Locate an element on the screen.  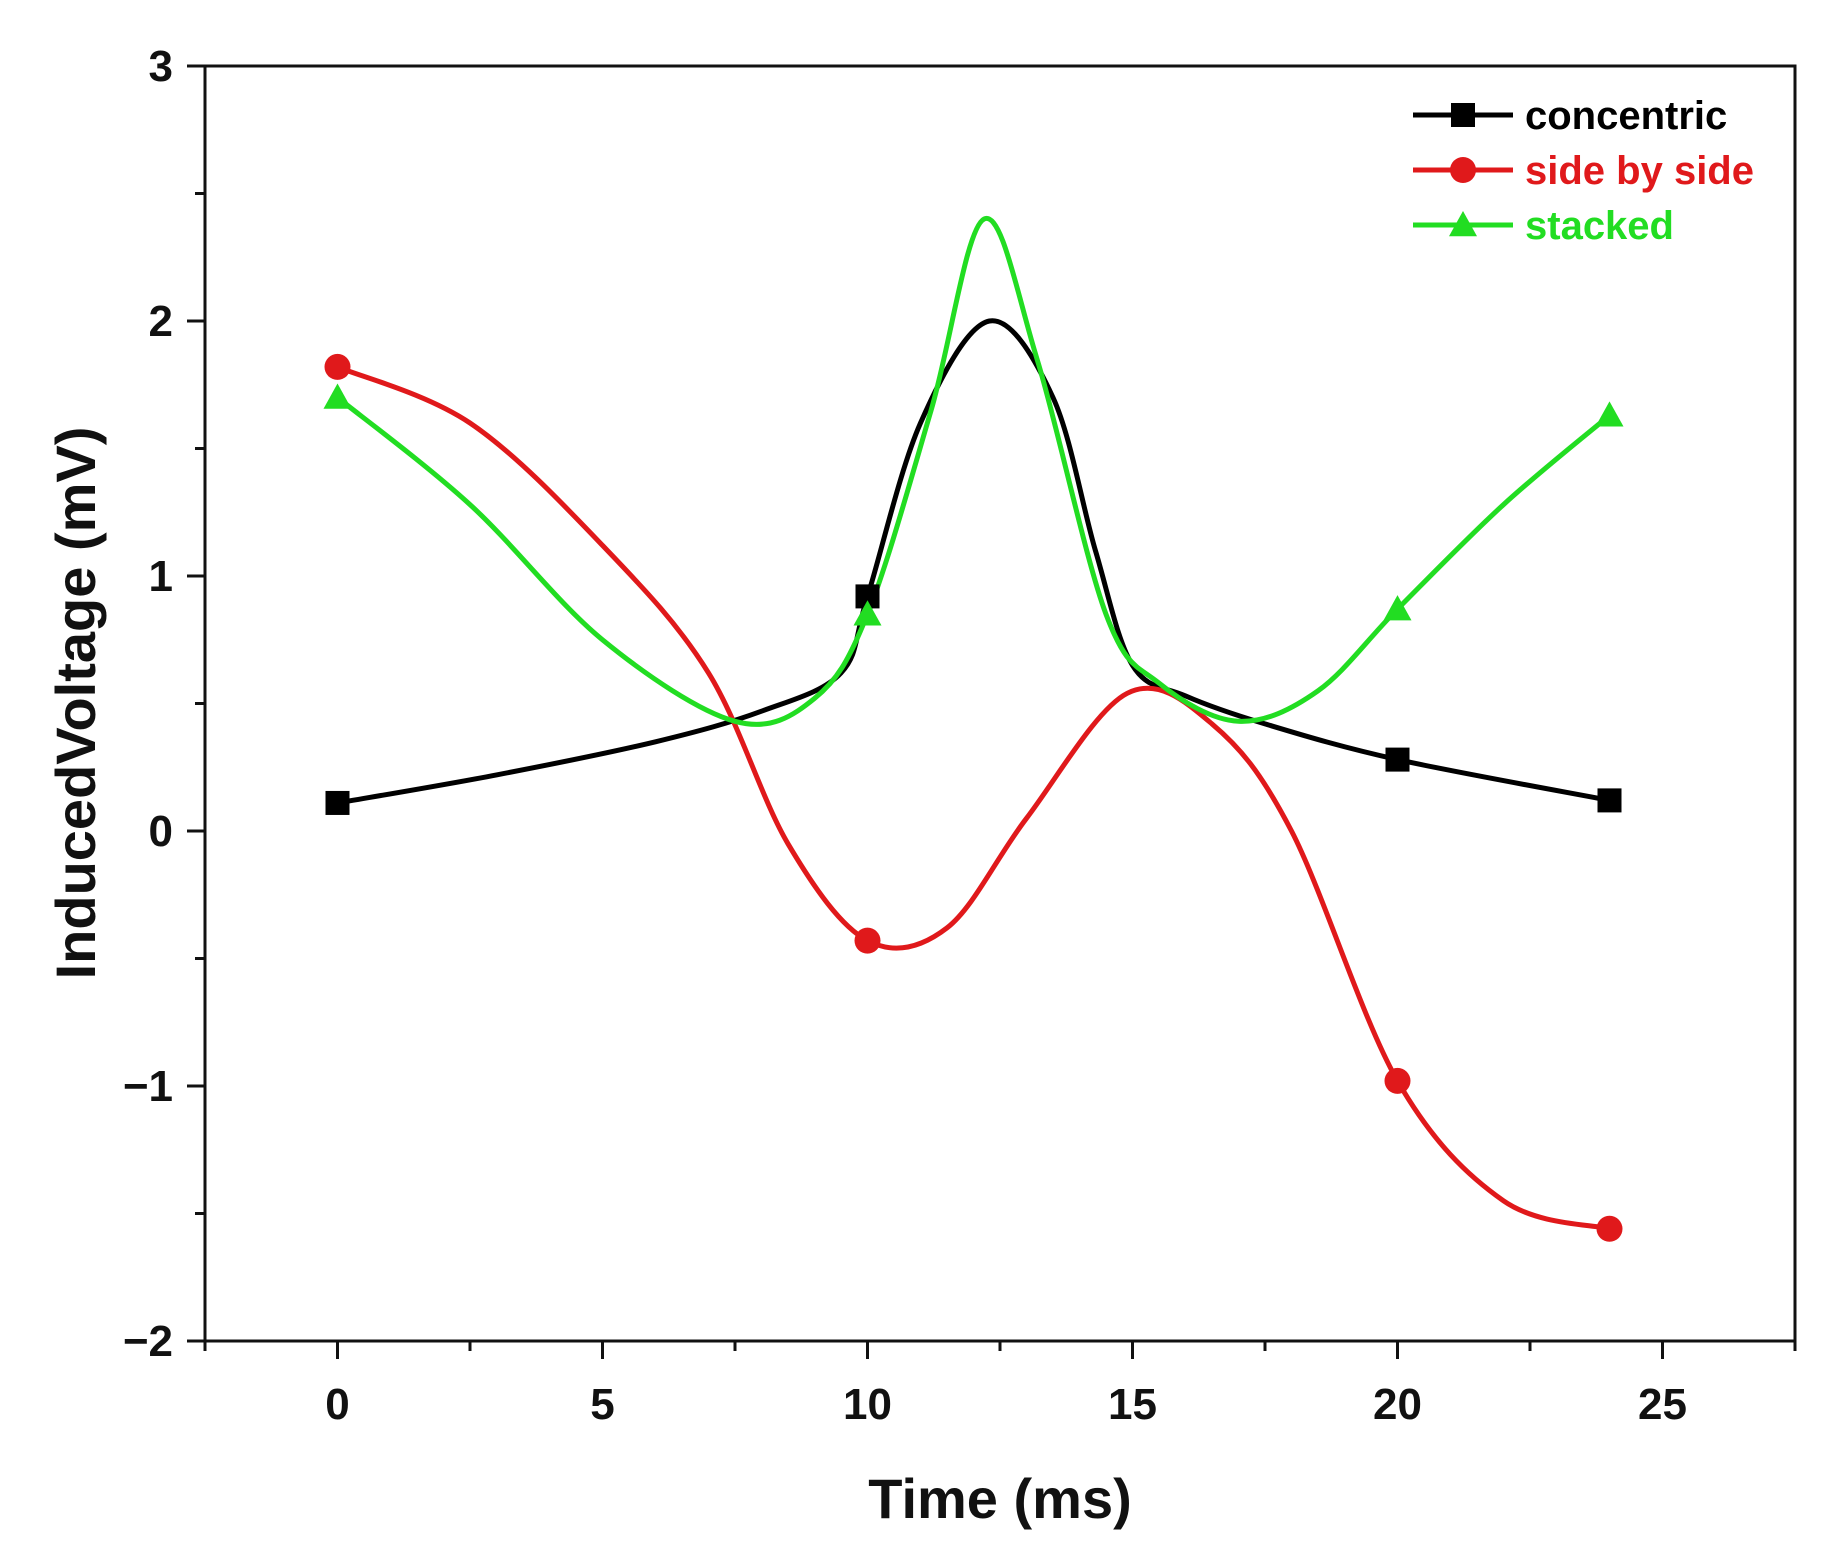
legend-marker-concentric is located at coordinates (1463, 115).